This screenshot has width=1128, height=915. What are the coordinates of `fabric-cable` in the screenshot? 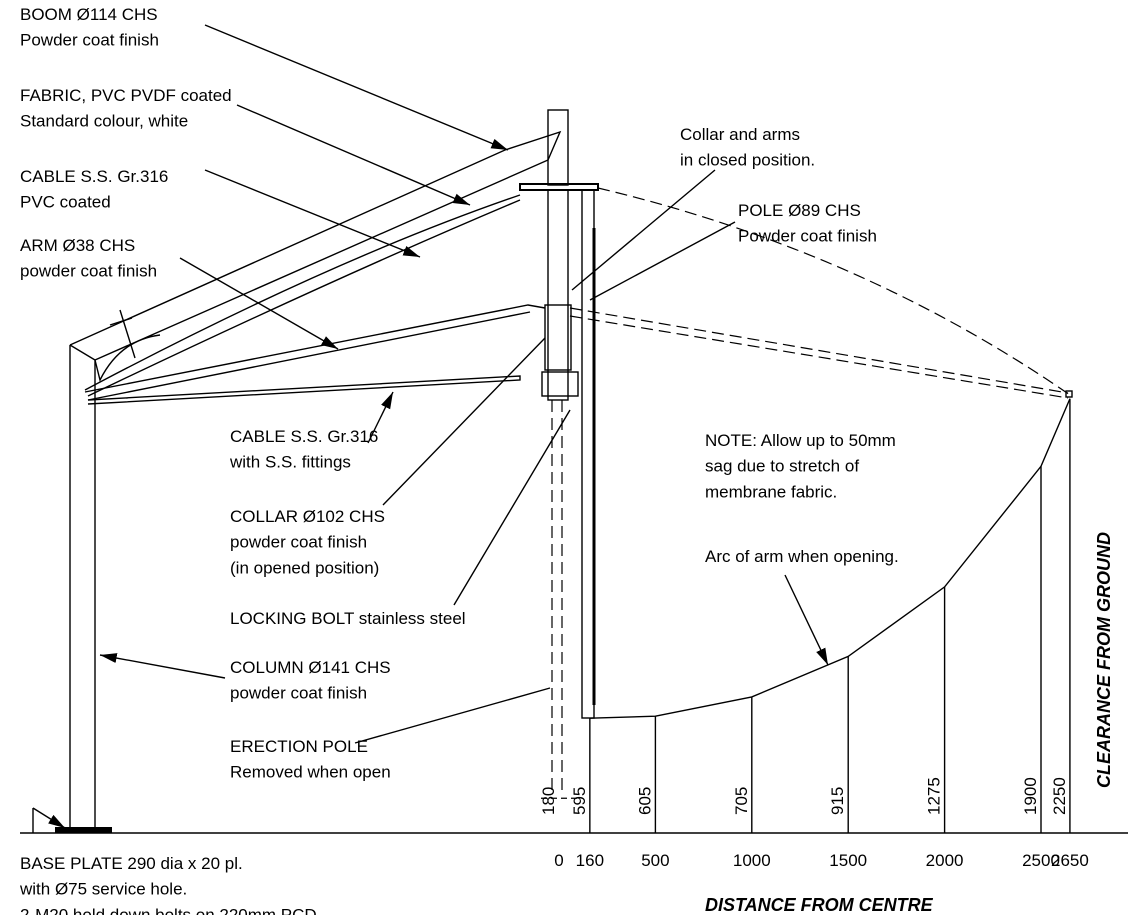 It's located at (302, 295).